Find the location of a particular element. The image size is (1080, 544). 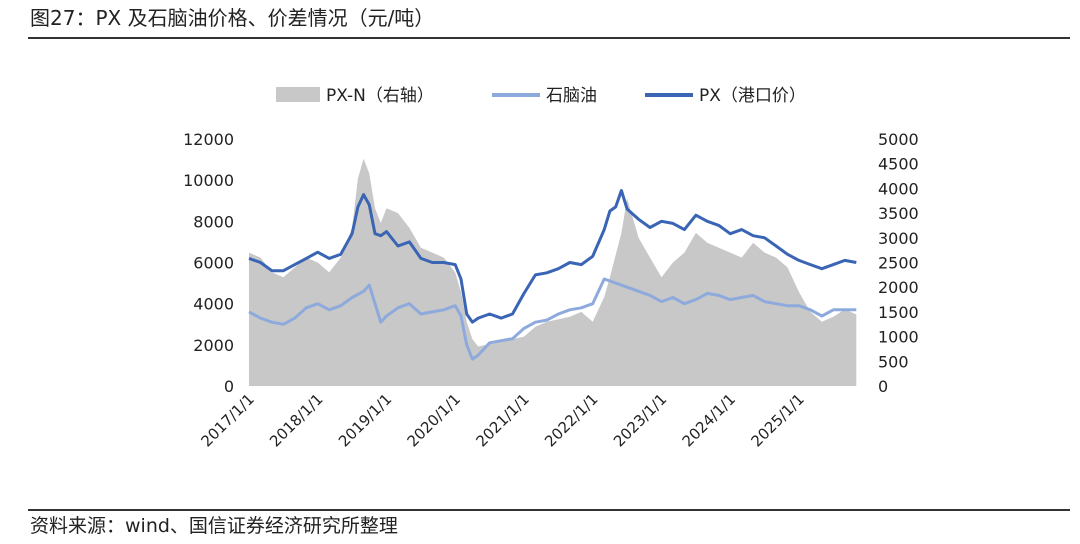

y-right-tick-label: 4000 is located at coordinates (898, 188).